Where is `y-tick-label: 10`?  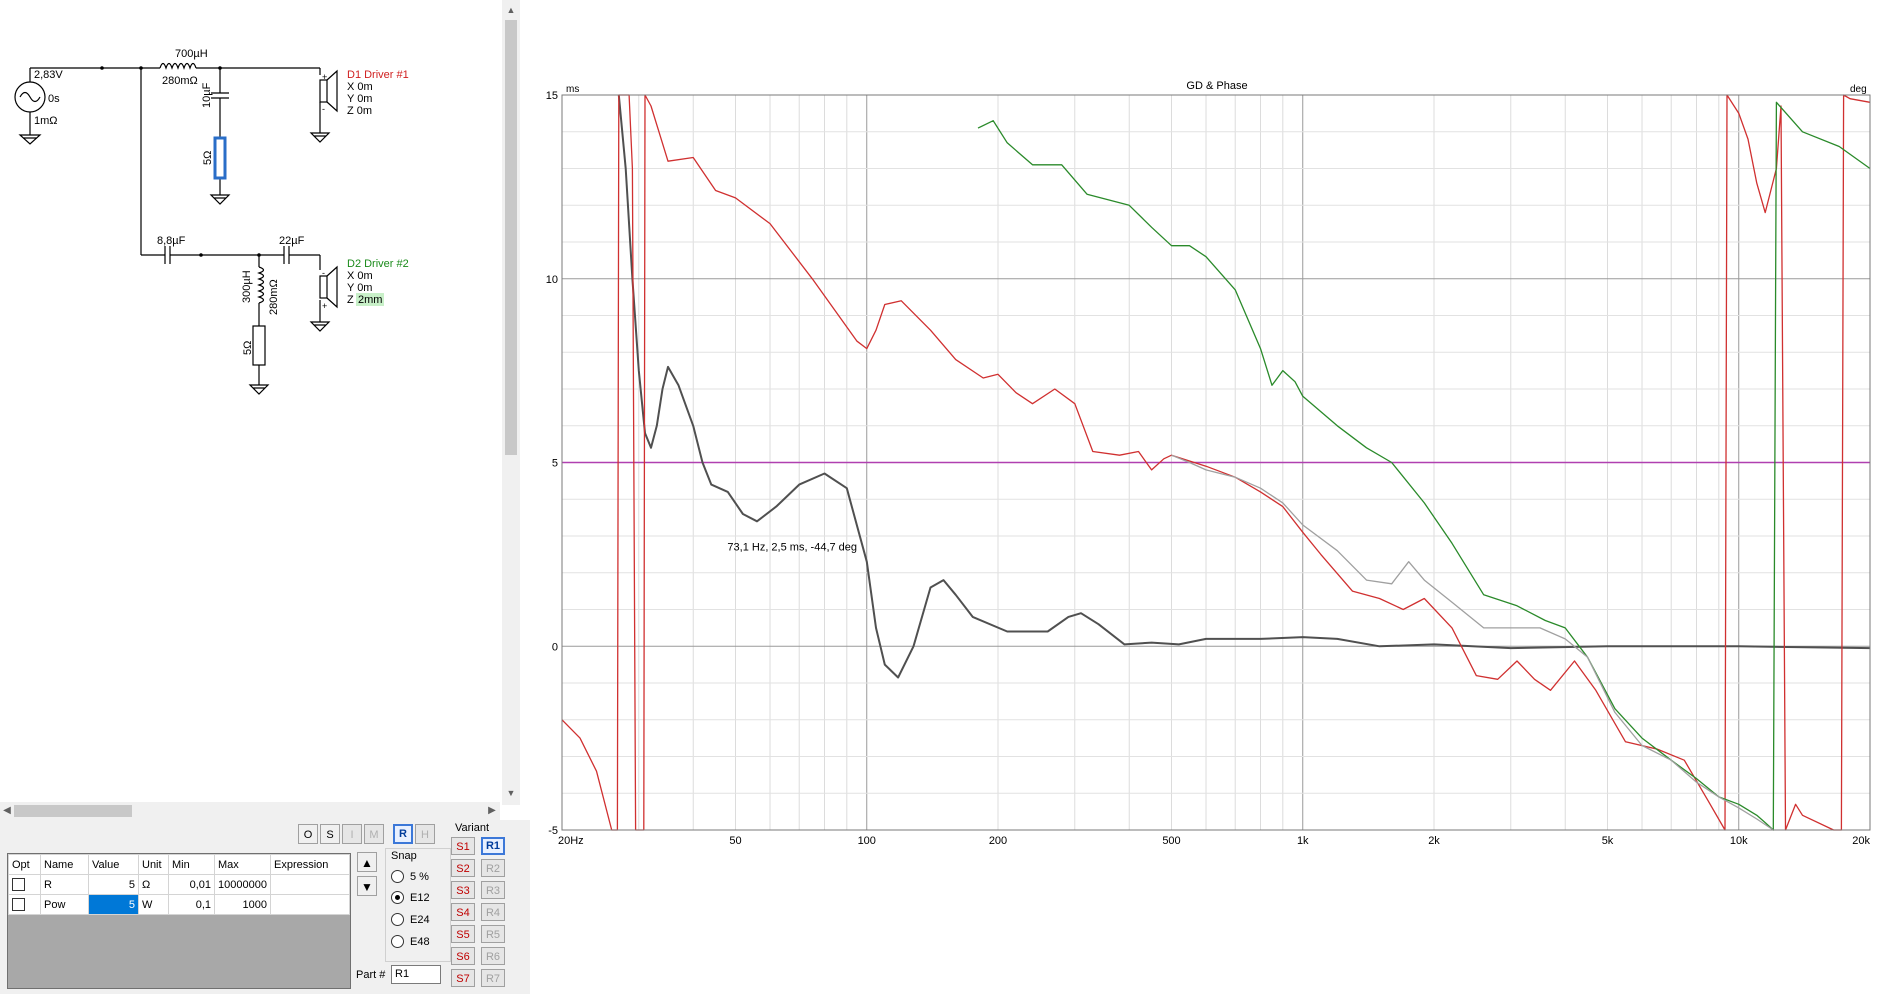 y-tick-label: 10 is located at coordinates (552, 280).